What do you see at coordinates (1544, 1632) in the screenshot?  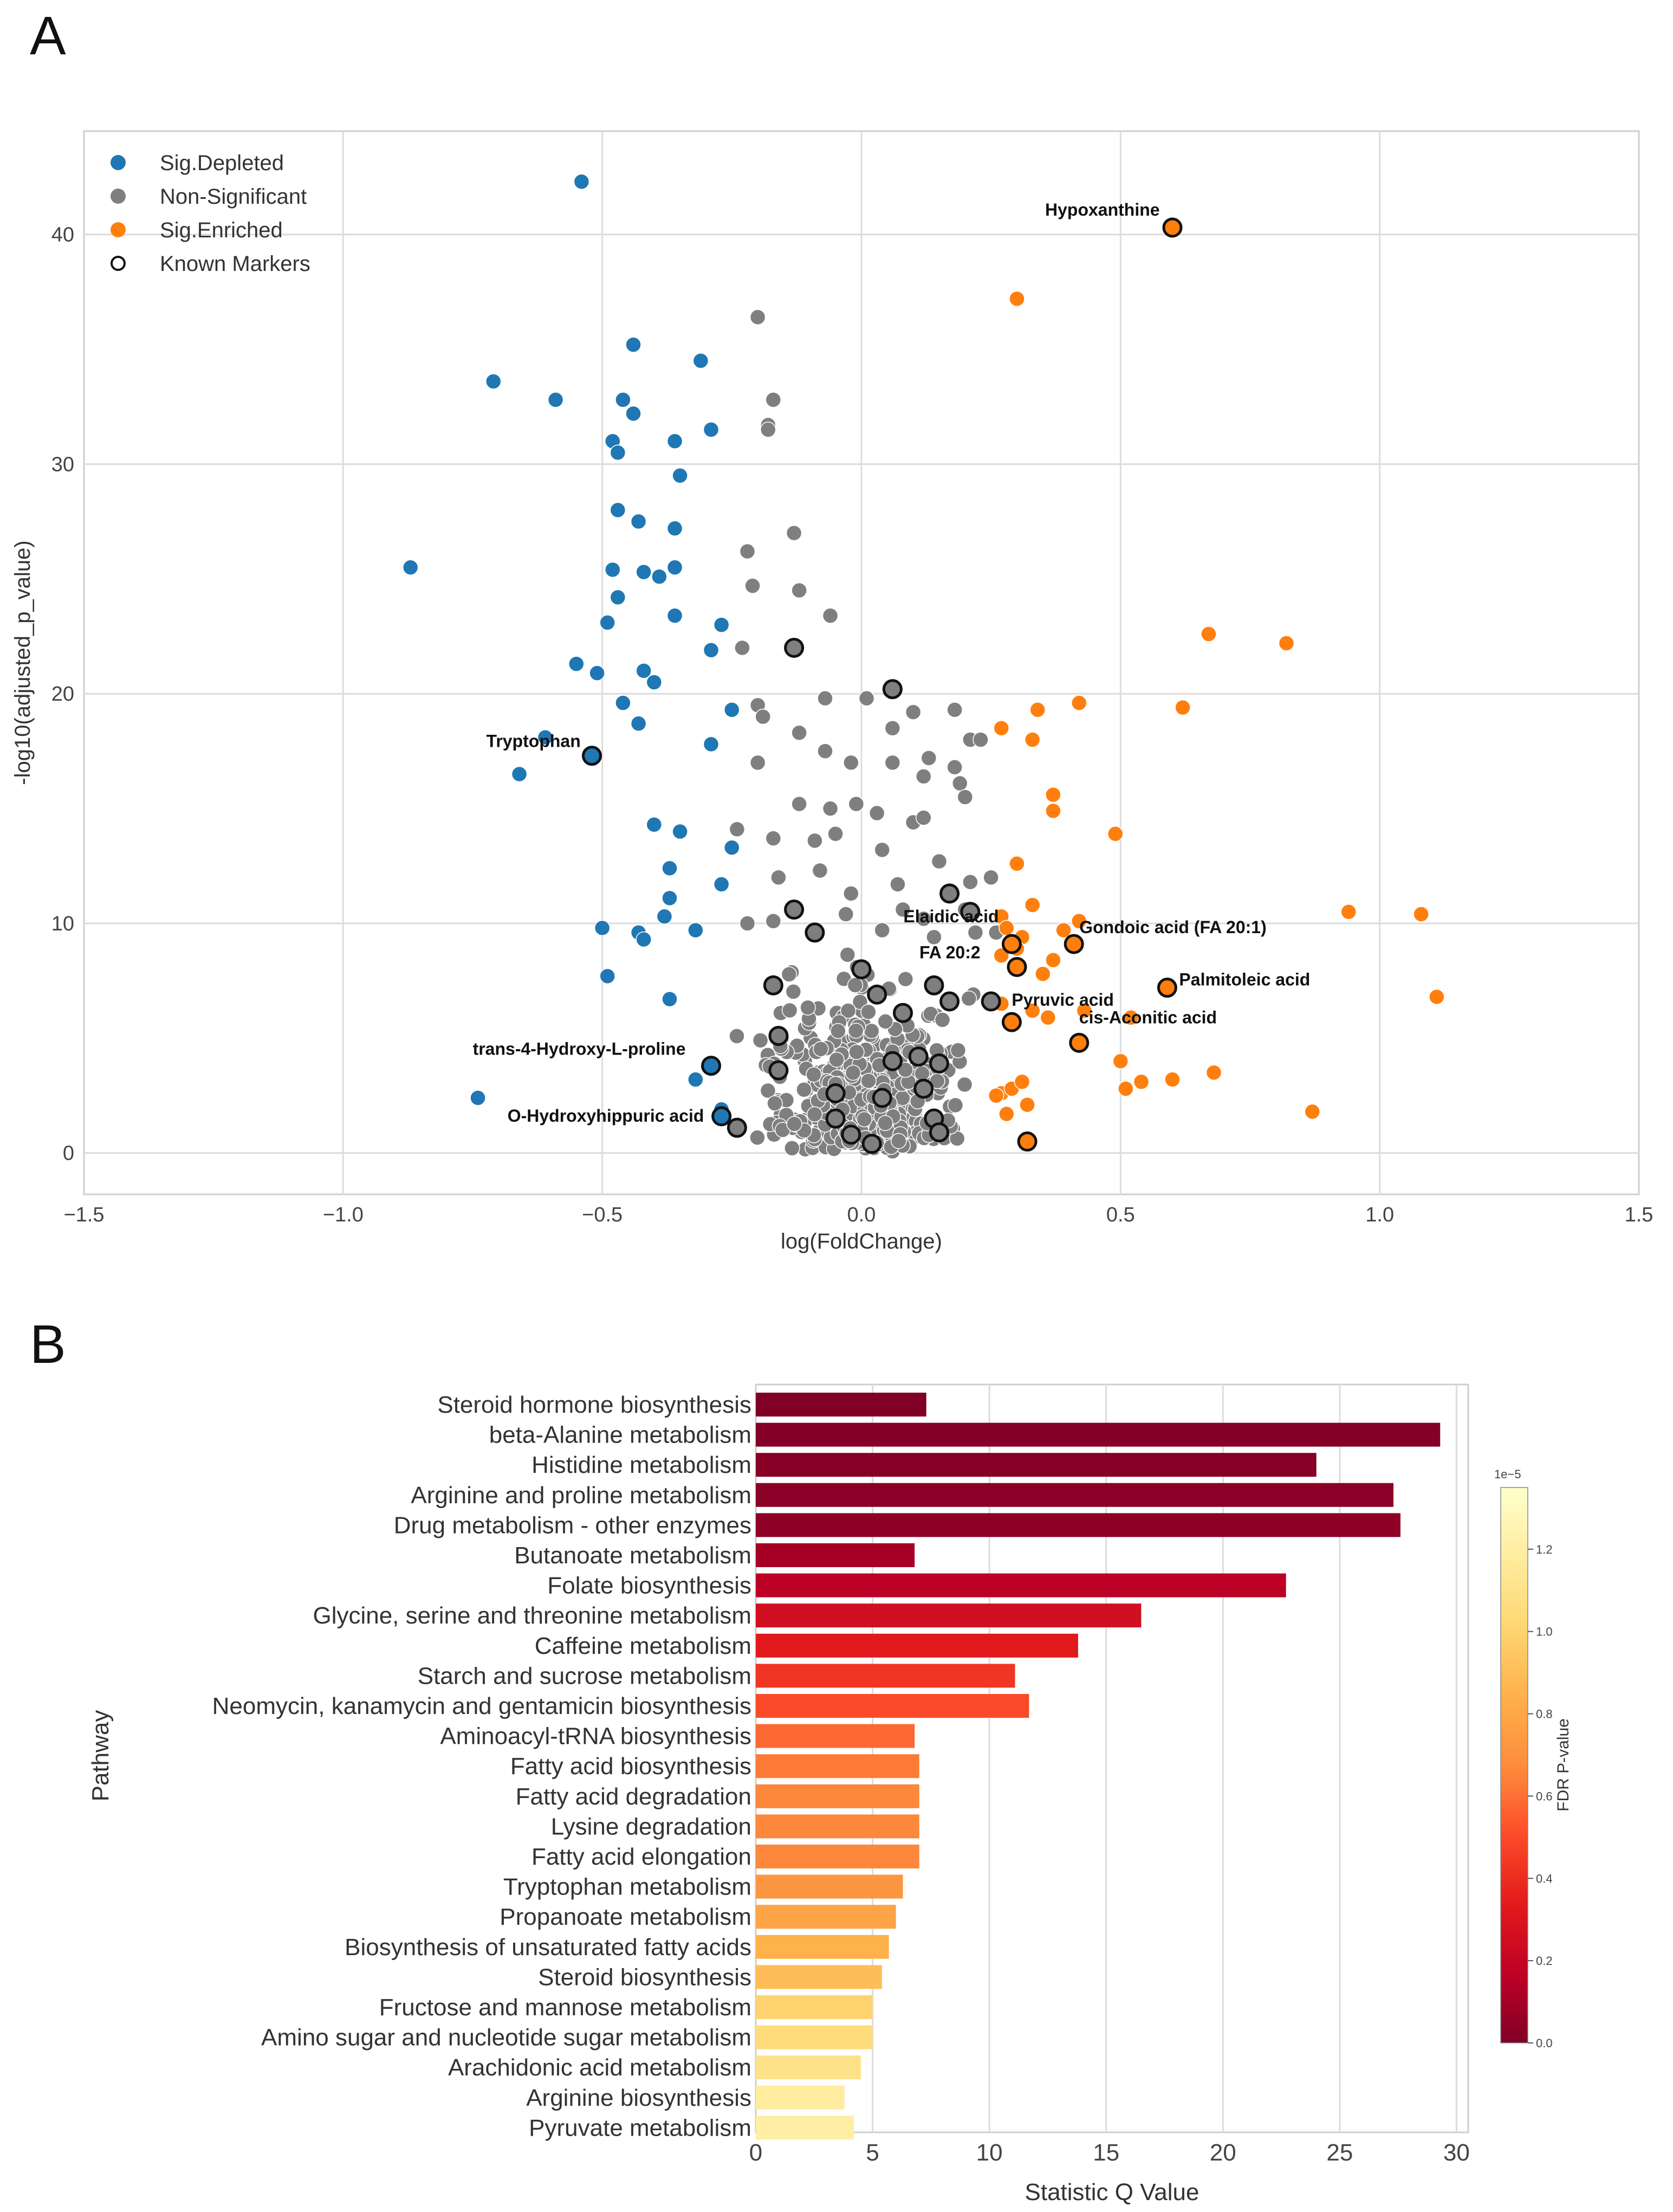 I see `colorbar-tick-label: 1.0` at bounding box center [1544, 1632].